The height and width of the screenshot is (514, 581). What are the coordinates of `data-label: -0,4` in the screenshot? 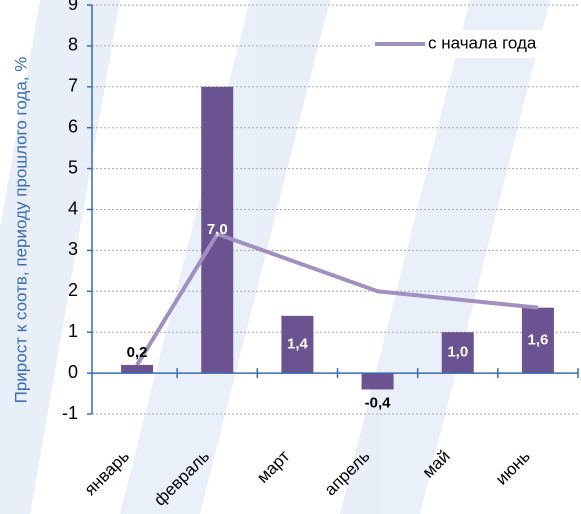 It's located at (378, 402).